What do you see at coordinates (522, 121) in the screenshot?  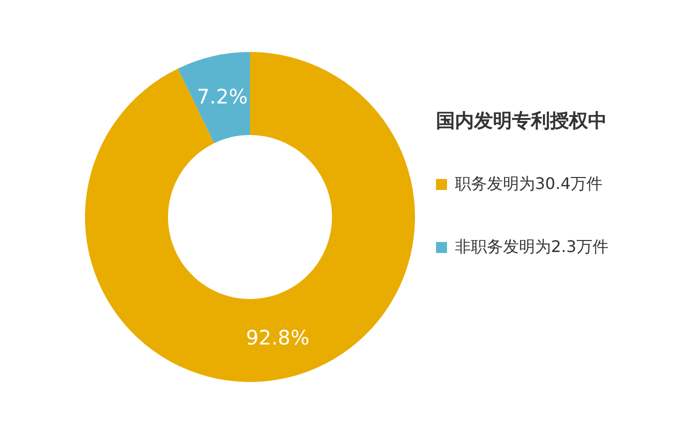 I see `legend-title: 国内发明专利授权中` at bounding box center [522, 121].